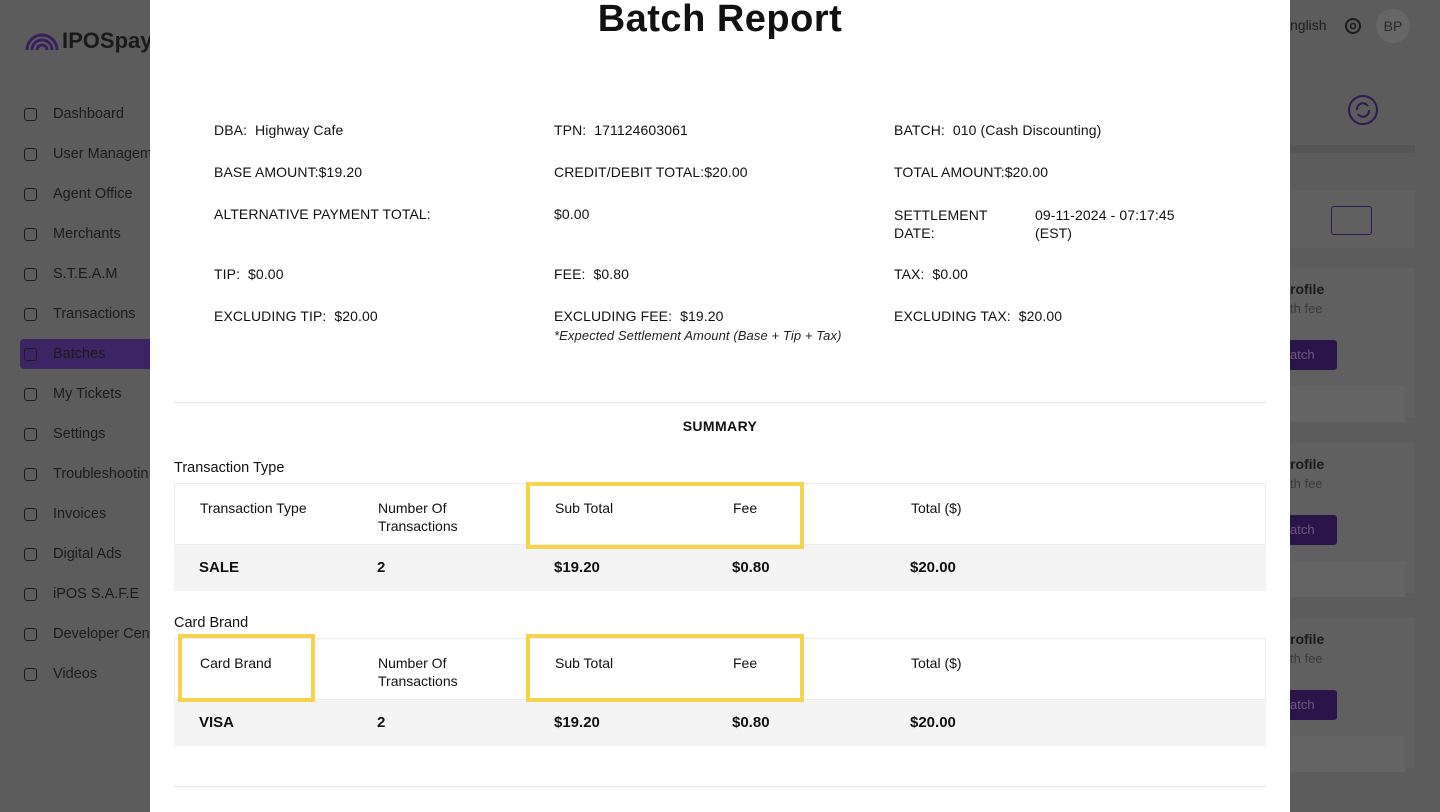  What do you see at coordinates (751, 567) in the screenshot?
I see `table-cell: $0.80` at bounding box center [751, 567].